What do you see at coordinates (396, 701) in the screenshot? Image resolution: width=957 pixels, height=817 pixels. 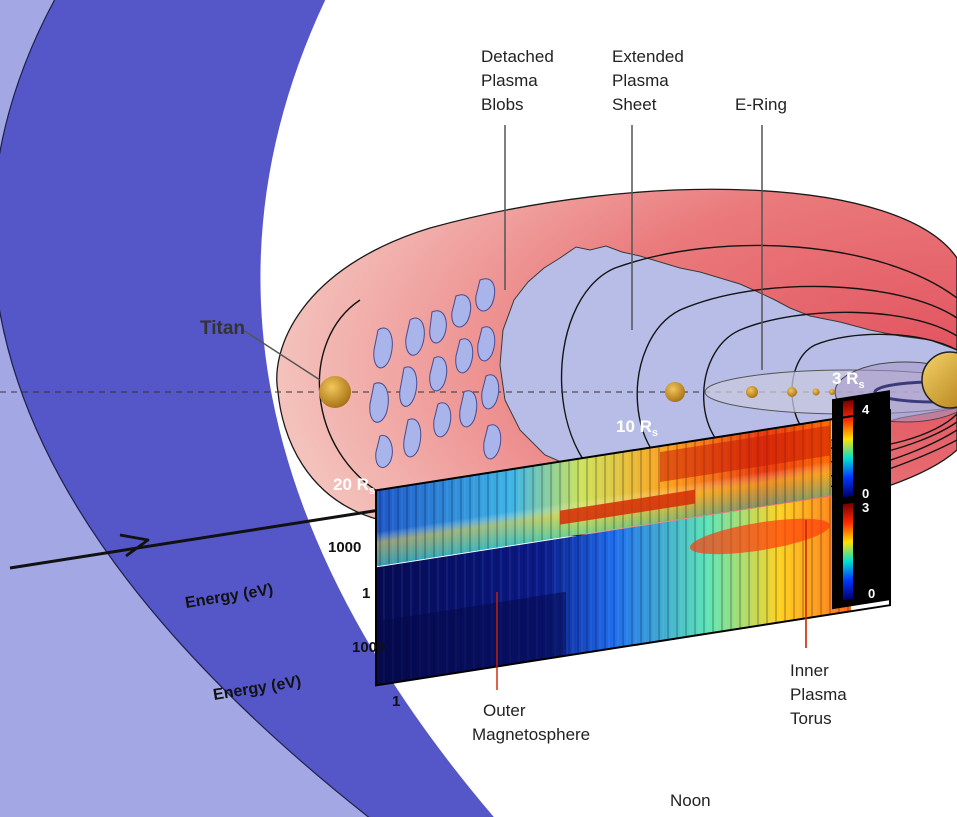 I see `panel2-tick-1: 1` at bounding box center [396, 701].